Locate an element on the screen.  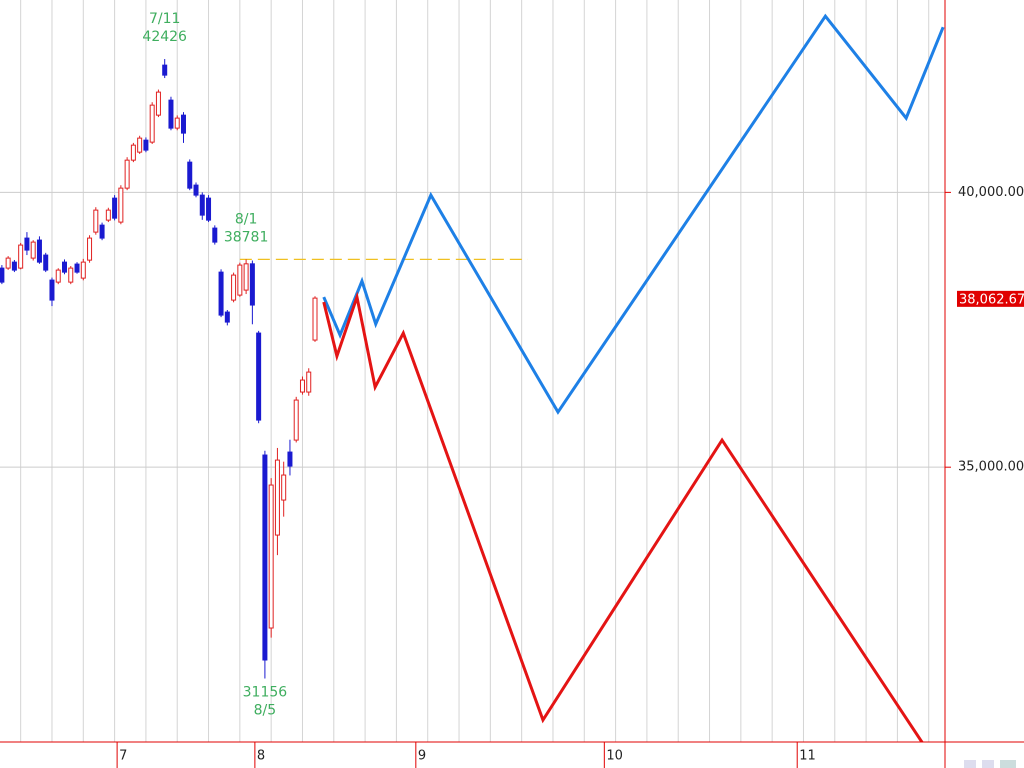
price-tag is located at coordinates (990, 298).